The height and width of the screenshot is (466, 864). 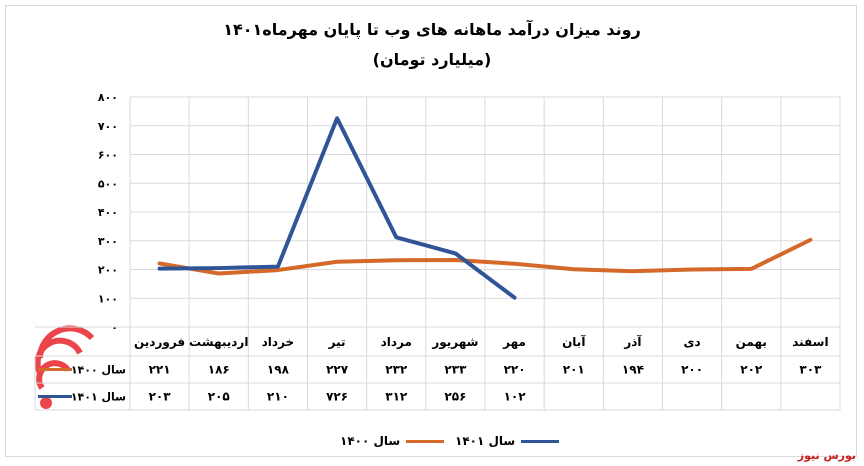 I want to click on x-tick-label: فروردین, so click(x=159, y=342).